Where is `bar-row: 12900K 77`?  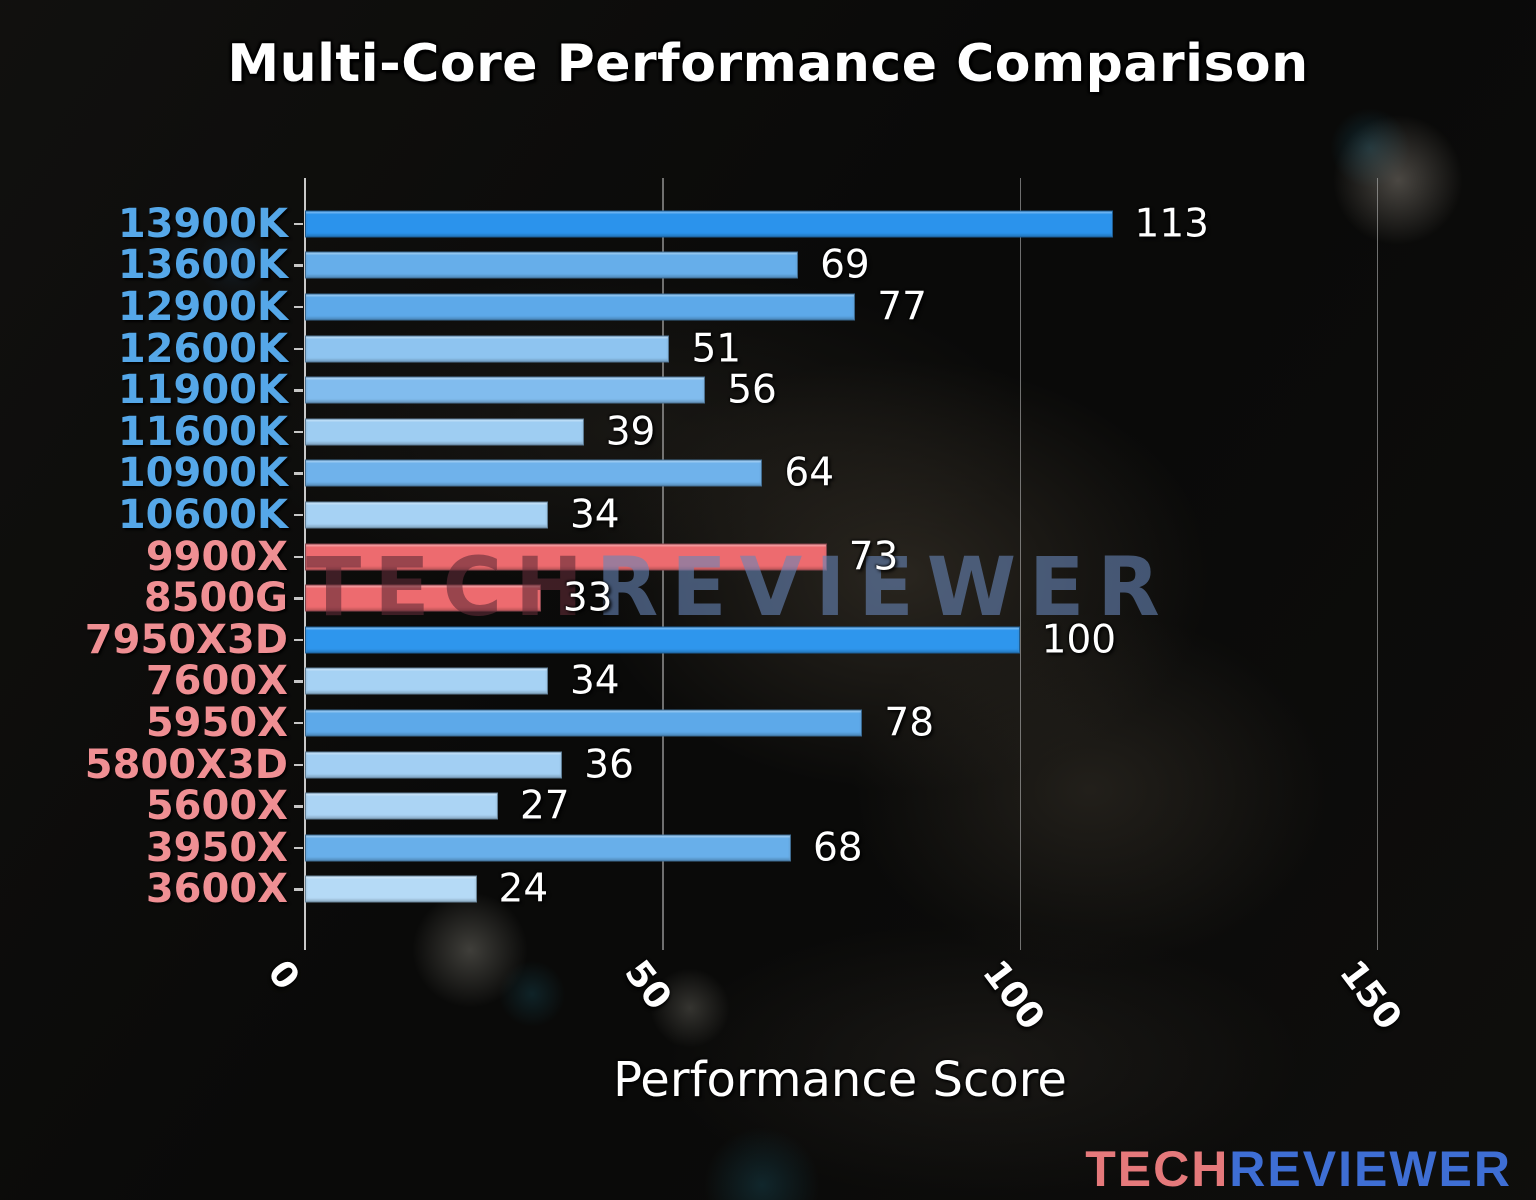
bar-row: 12900K 77 is located at coordinates (772, 307).